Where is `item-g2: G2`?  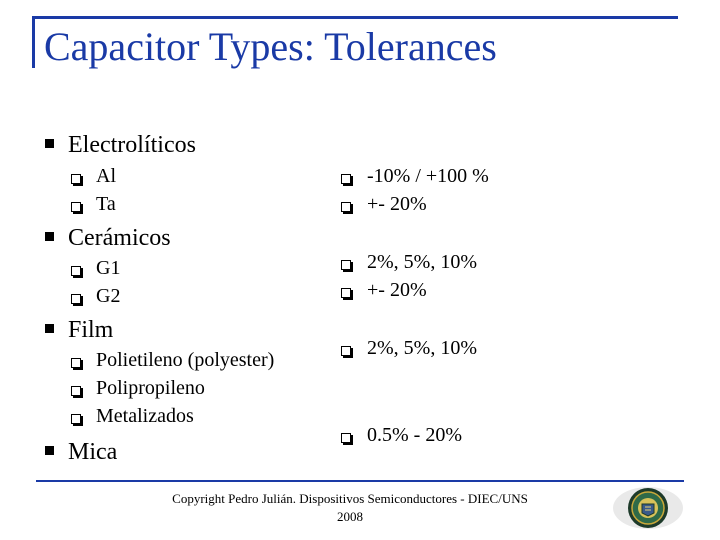
item-g2: G2 is located at coordinates (108, 296).